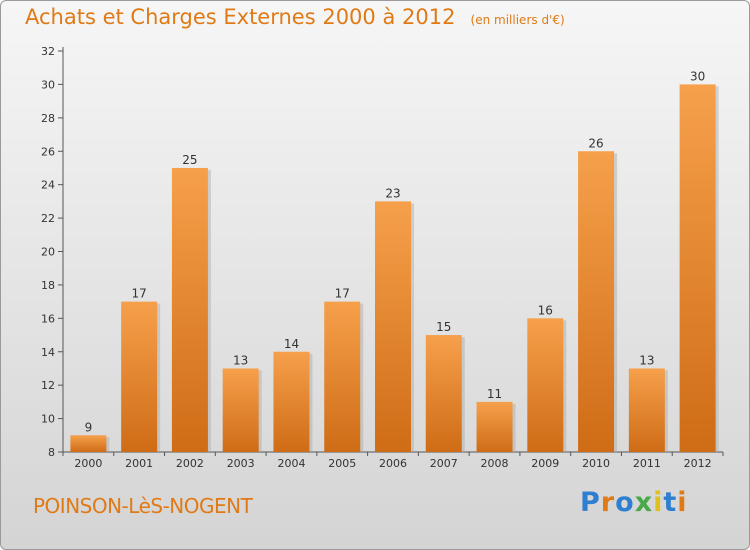 This screenshot has width=750, height=550. What do you see at coordinates (48, 252) in the screenshot?
I see `y-tick-label: 20` at bounding box center [48, 252].